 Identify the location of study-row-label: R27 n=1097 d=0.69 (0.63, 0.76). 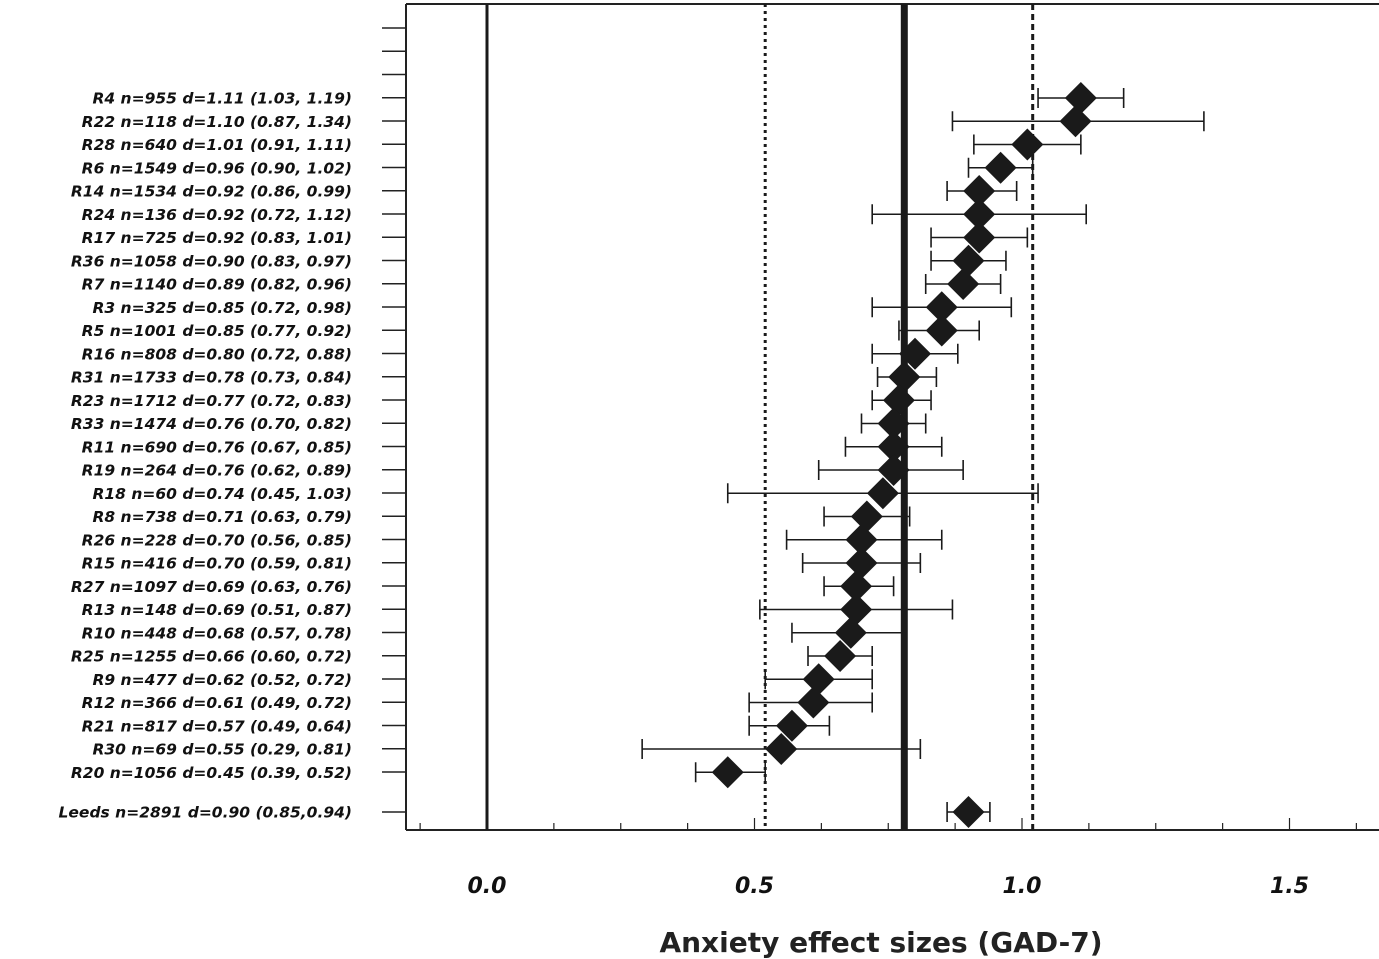
(211, 587).